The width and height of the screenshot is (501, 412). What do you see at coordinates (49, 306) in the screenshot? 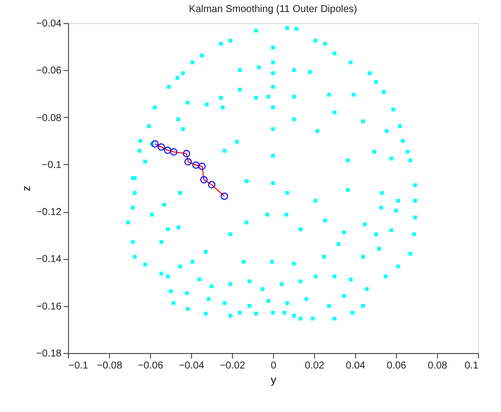
I see `y-tick-label: −0.16` at bounding box center [49, 306].